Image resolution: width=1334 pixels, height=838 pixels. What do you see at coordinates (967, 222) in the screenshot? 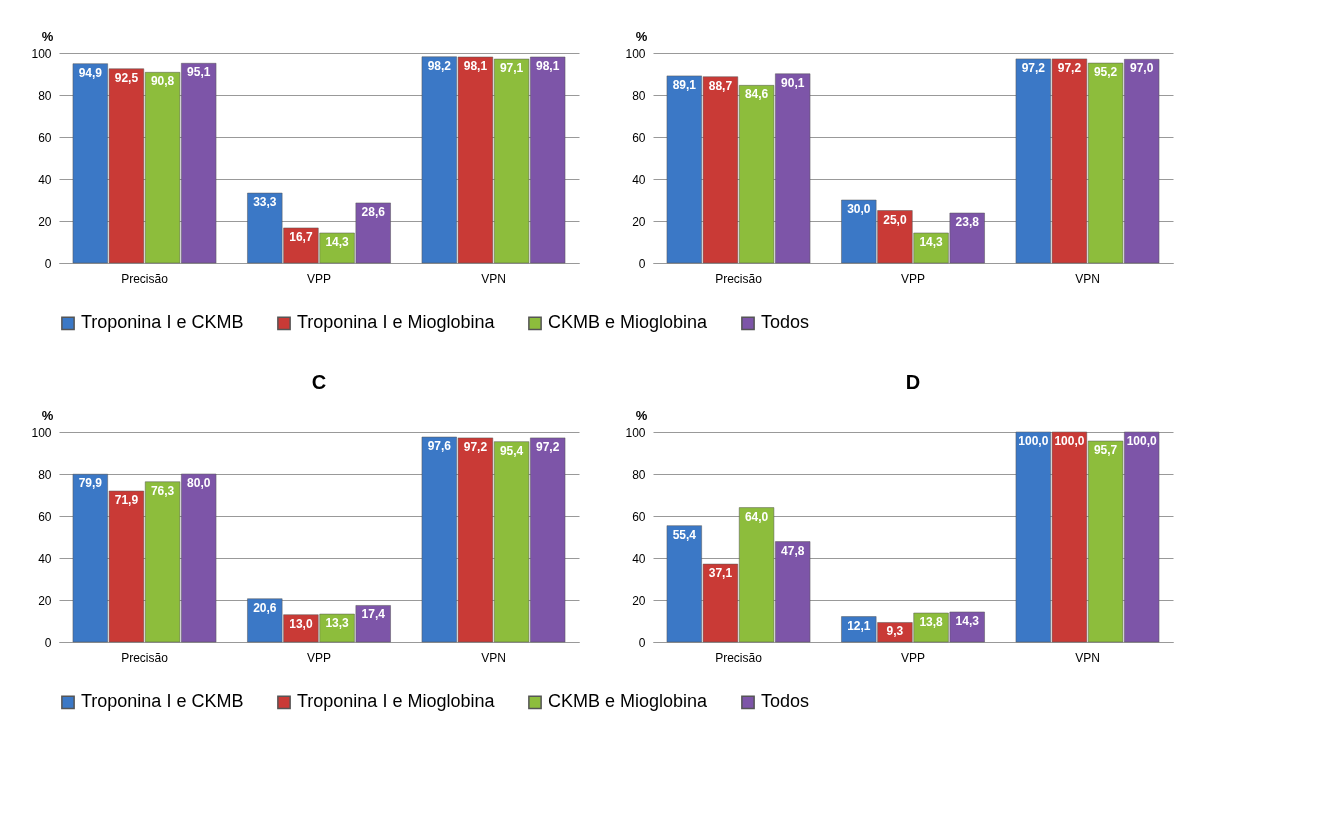
I see `data-label: 23,8` at bounding box center [967, 222].